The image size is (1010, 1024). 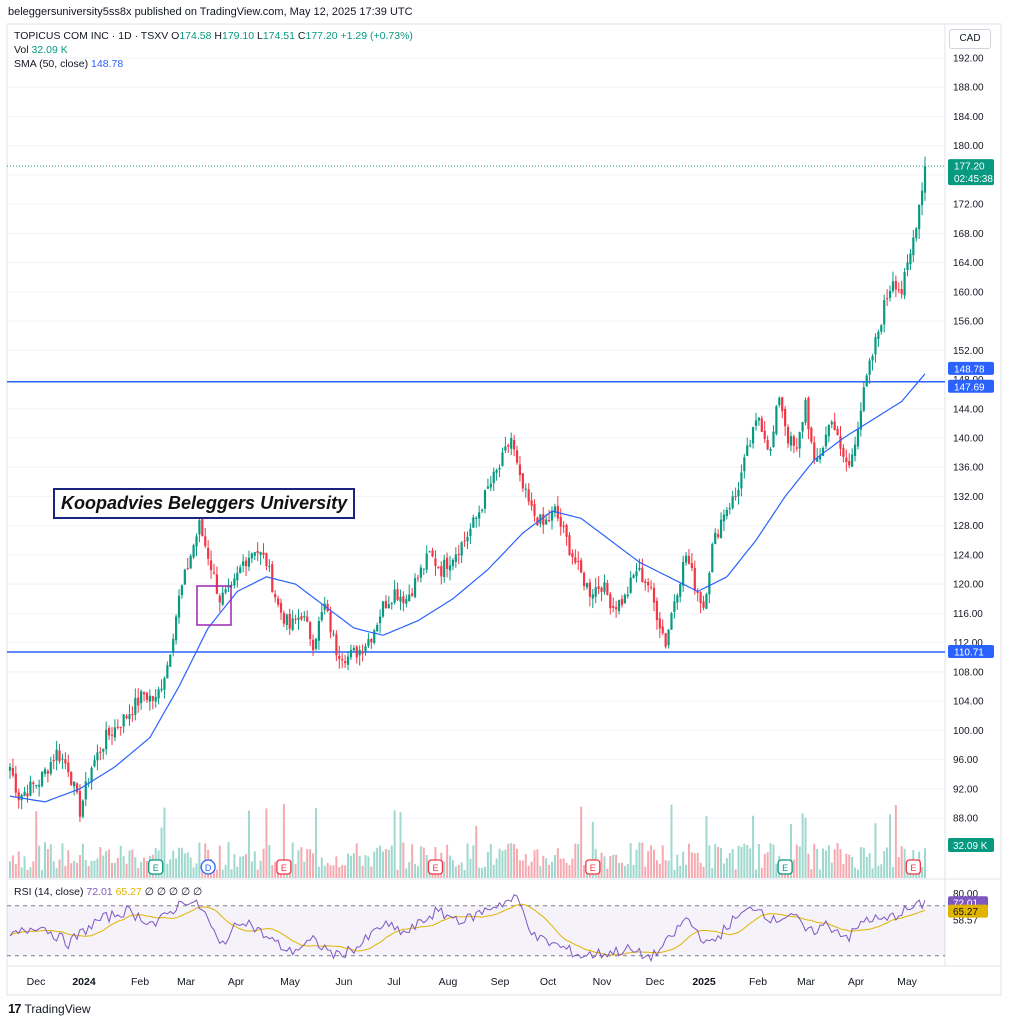 What do you see at coordinates (500, 982) in the screenshot?
I see `time-tick-label: Sep` at bounding box center [500, 982].